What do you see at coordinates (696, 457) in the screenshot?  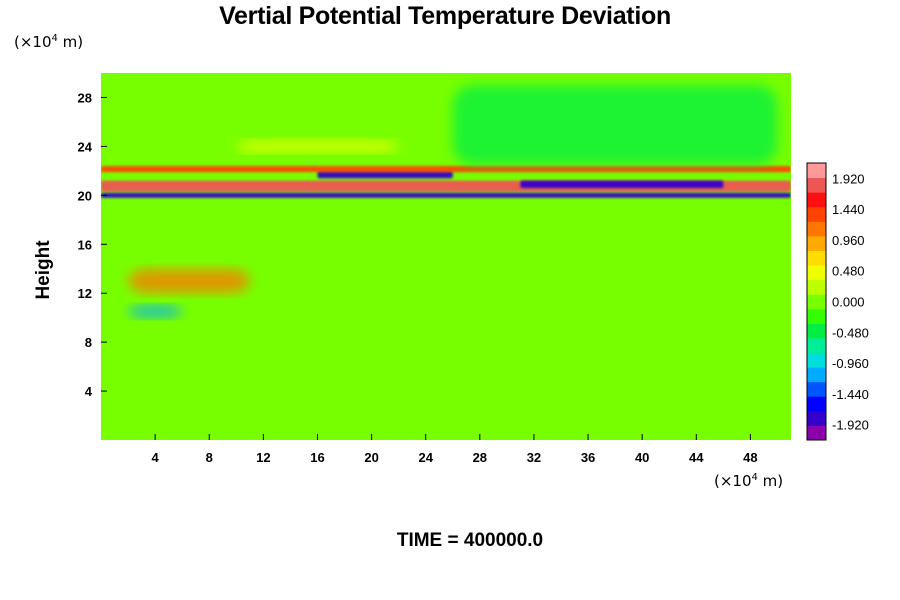 I see `x-tick-label: 44` at bounding box center [696, 457].